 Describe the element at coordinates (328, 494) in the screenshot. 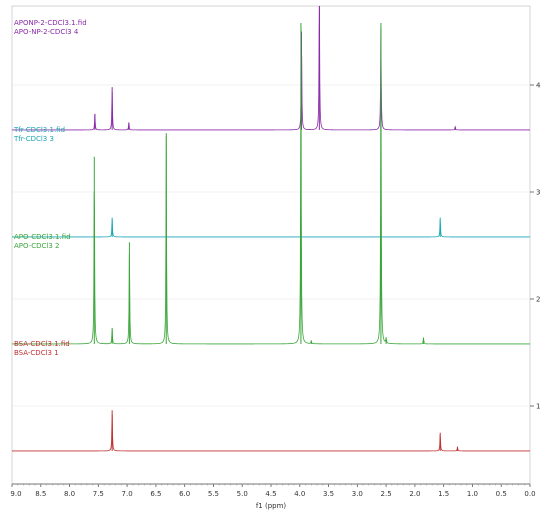

I see `x-tick-label: 3.5` at that location.